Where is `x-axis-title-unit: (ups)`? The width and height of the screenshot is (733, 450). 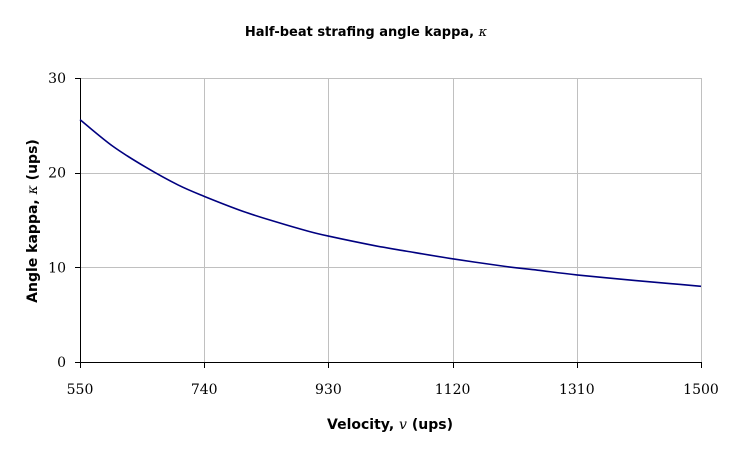
x-axis-title-unit: (ups) is located at coordinates (430, 425).